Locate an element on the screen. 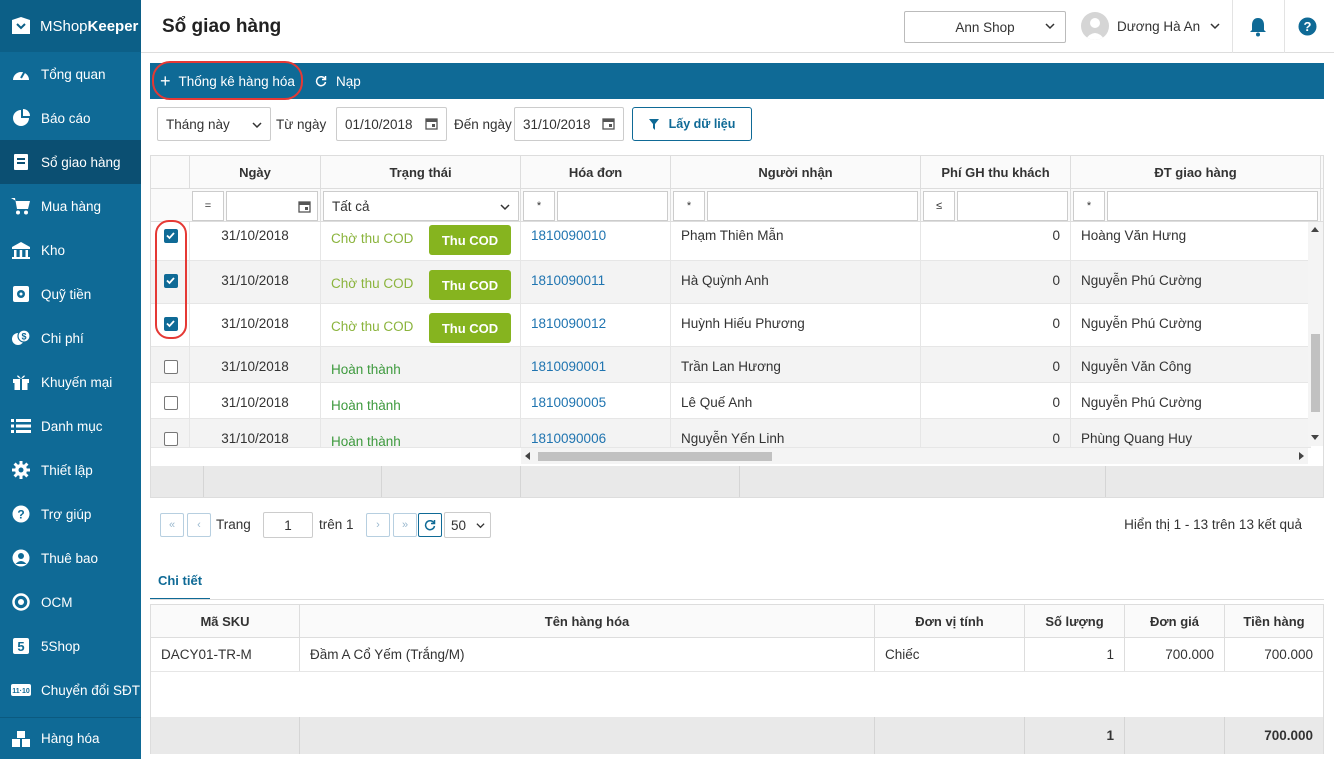 The height and width of the screenshot is (759, 1334). refresh-page-button is located at coordinates (430, 525).